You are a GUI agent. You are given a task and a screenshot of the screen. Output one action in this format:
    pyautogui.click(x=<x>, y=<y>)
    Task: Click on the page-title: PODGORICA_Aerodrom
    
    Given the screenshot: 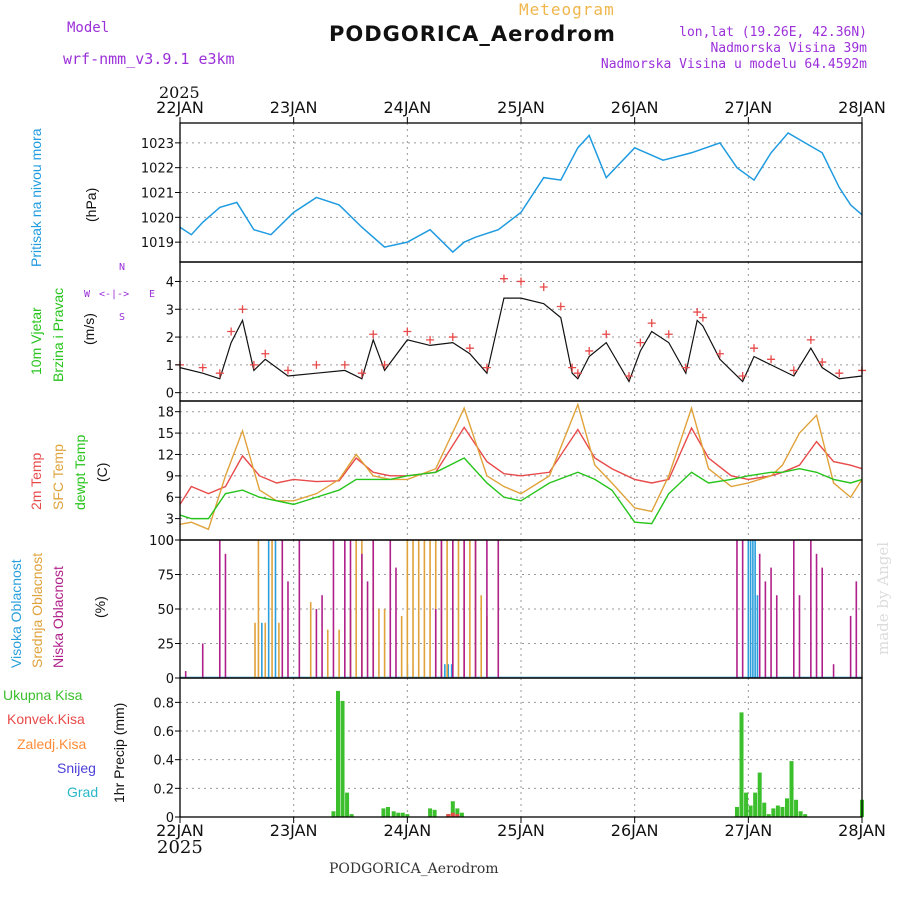 What is the action you would take?
    pyautogui.click(x=472, y=34)
    